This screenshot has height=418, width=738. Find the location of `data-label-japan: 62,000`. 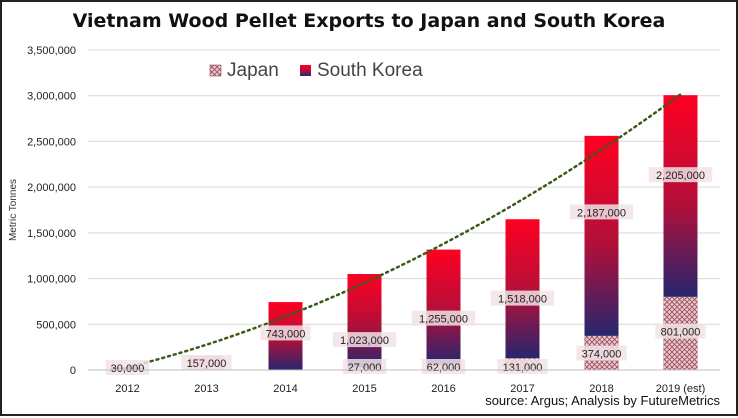

data-label-japan: 62,000 is located at coordinates (444, 368).